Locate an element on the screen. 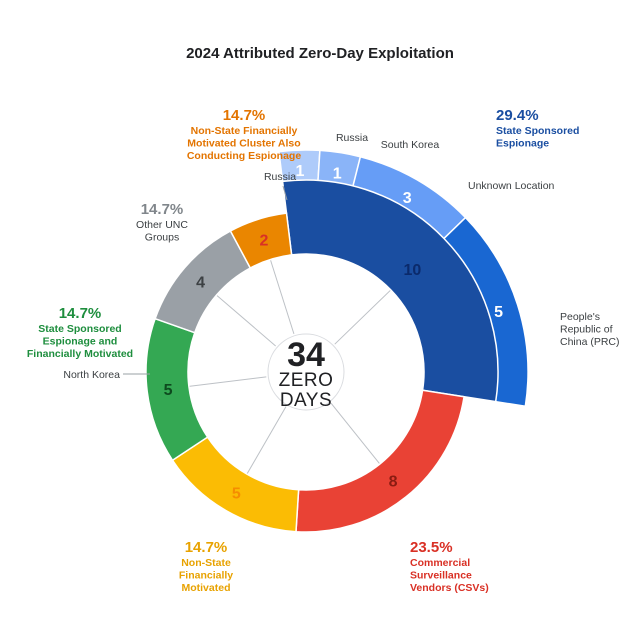 The image size is (640, 640). value-label-nonstate_fin: 5 is located at coordinates (236, 493).